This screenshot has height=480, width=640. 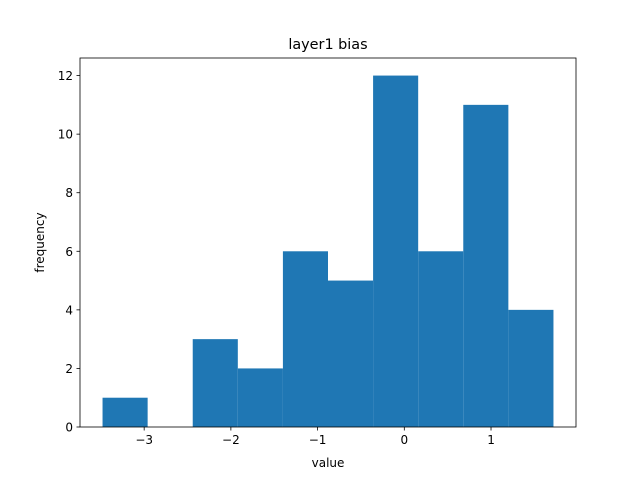 What do you see at coordinates (327, 45) in the screenshot?
I see `chart-title: layer1 bias` at bounding box center [327, 45].